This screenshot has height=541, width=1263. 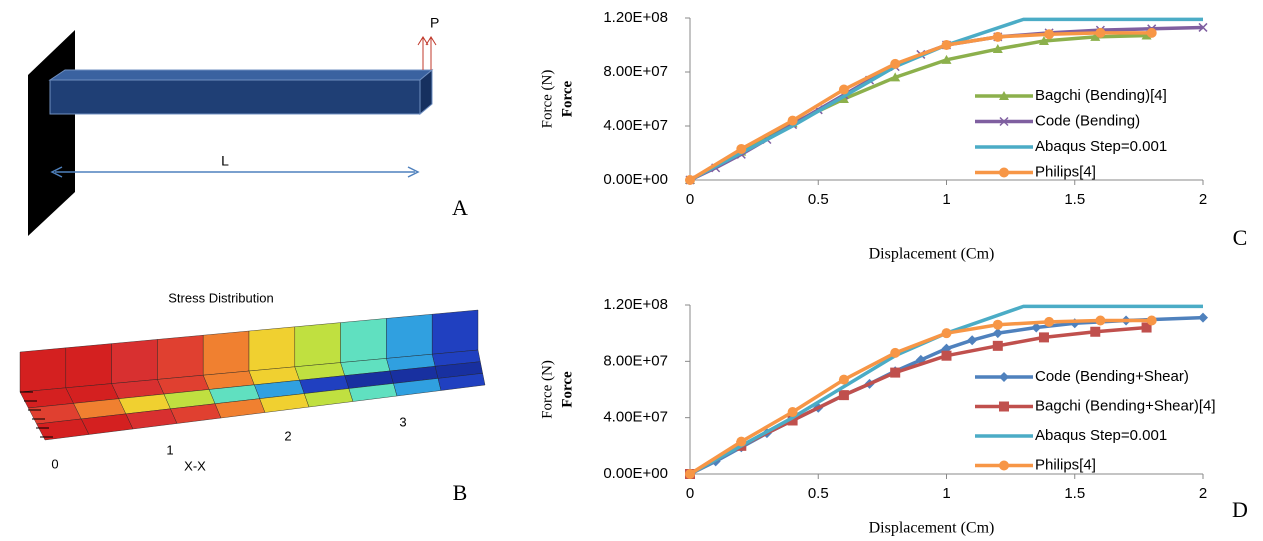 What do you see at coordinates (461, 382) in the screenshot?
I see `surface-floor` at bounding box center [461, 382].